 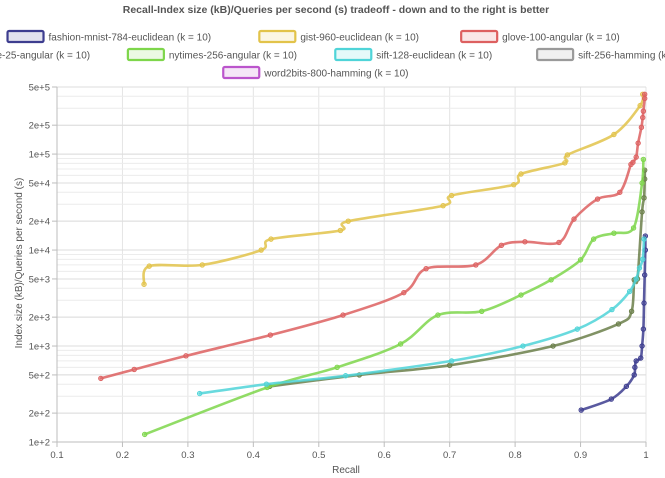 I want to click on x-tick-label: 0.4, so click(x=253, y=455).